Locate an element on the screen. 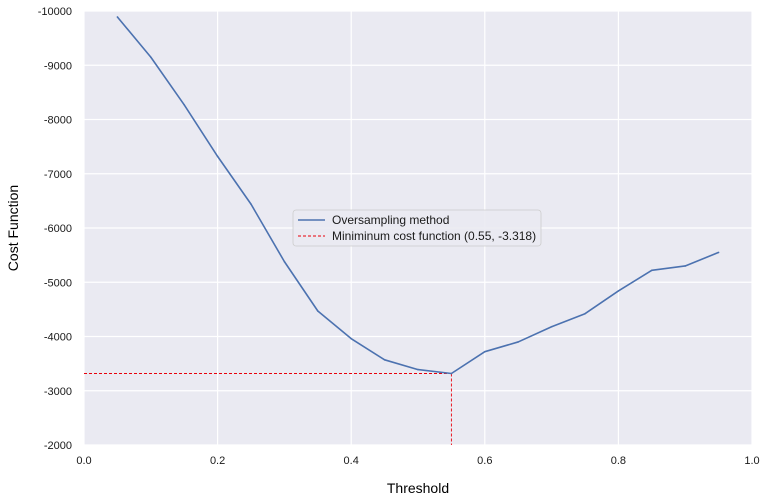 This screenshot has width=767, height=501. legend-box is located at coordinates (417, 228).